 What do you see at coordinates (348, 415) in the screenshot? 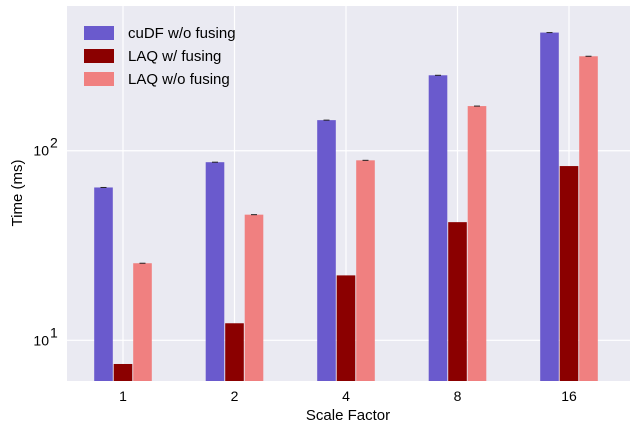
I see `x-axis-label: Scale Factor` at bounding box center [348, 415].